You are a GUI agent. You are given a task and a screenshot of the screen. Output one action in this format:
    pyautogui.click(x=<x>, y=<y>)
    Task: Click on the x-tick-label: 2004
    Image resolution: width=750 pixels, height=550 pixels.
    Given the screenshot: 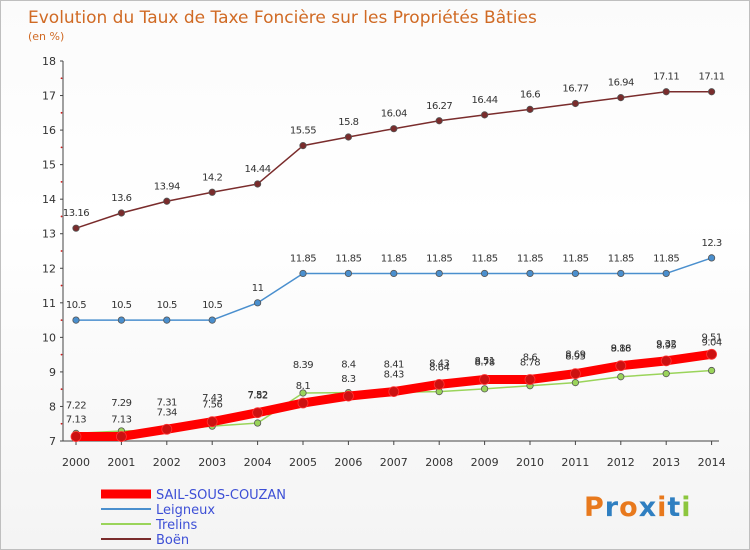 What is the action you would take?
    pyautogui.click(x=258, y=462)
    